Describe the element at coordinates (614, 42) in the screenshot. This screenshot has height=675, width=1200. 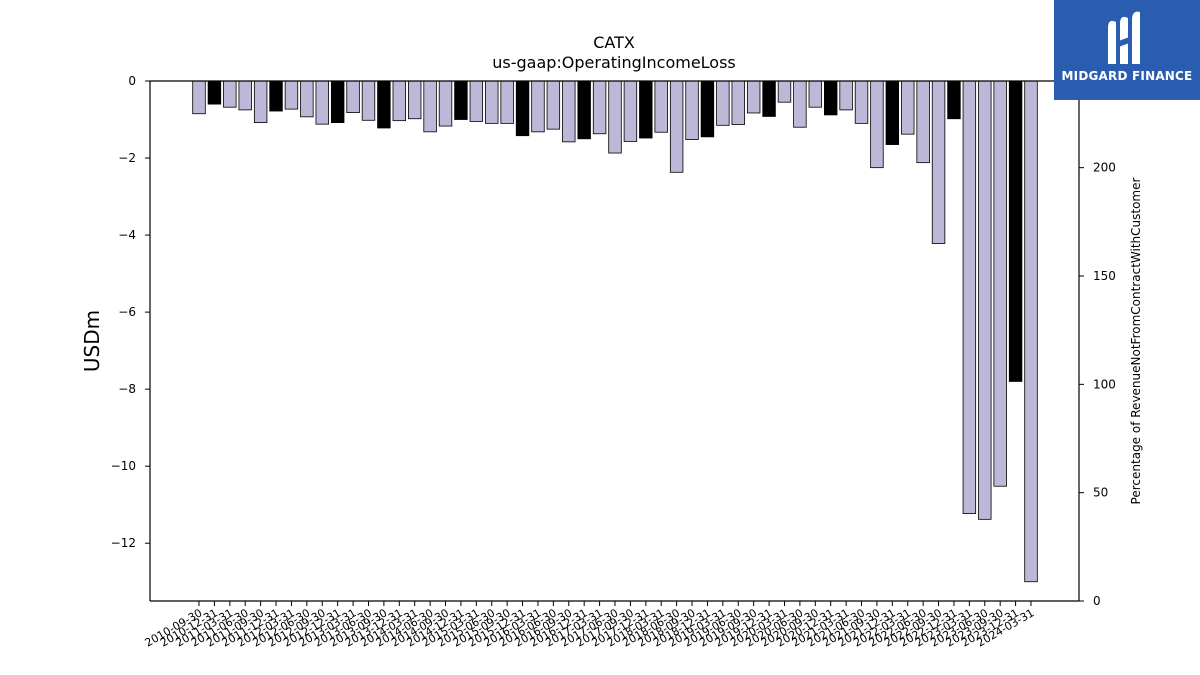
I see `chart-title: CATX` at that location.